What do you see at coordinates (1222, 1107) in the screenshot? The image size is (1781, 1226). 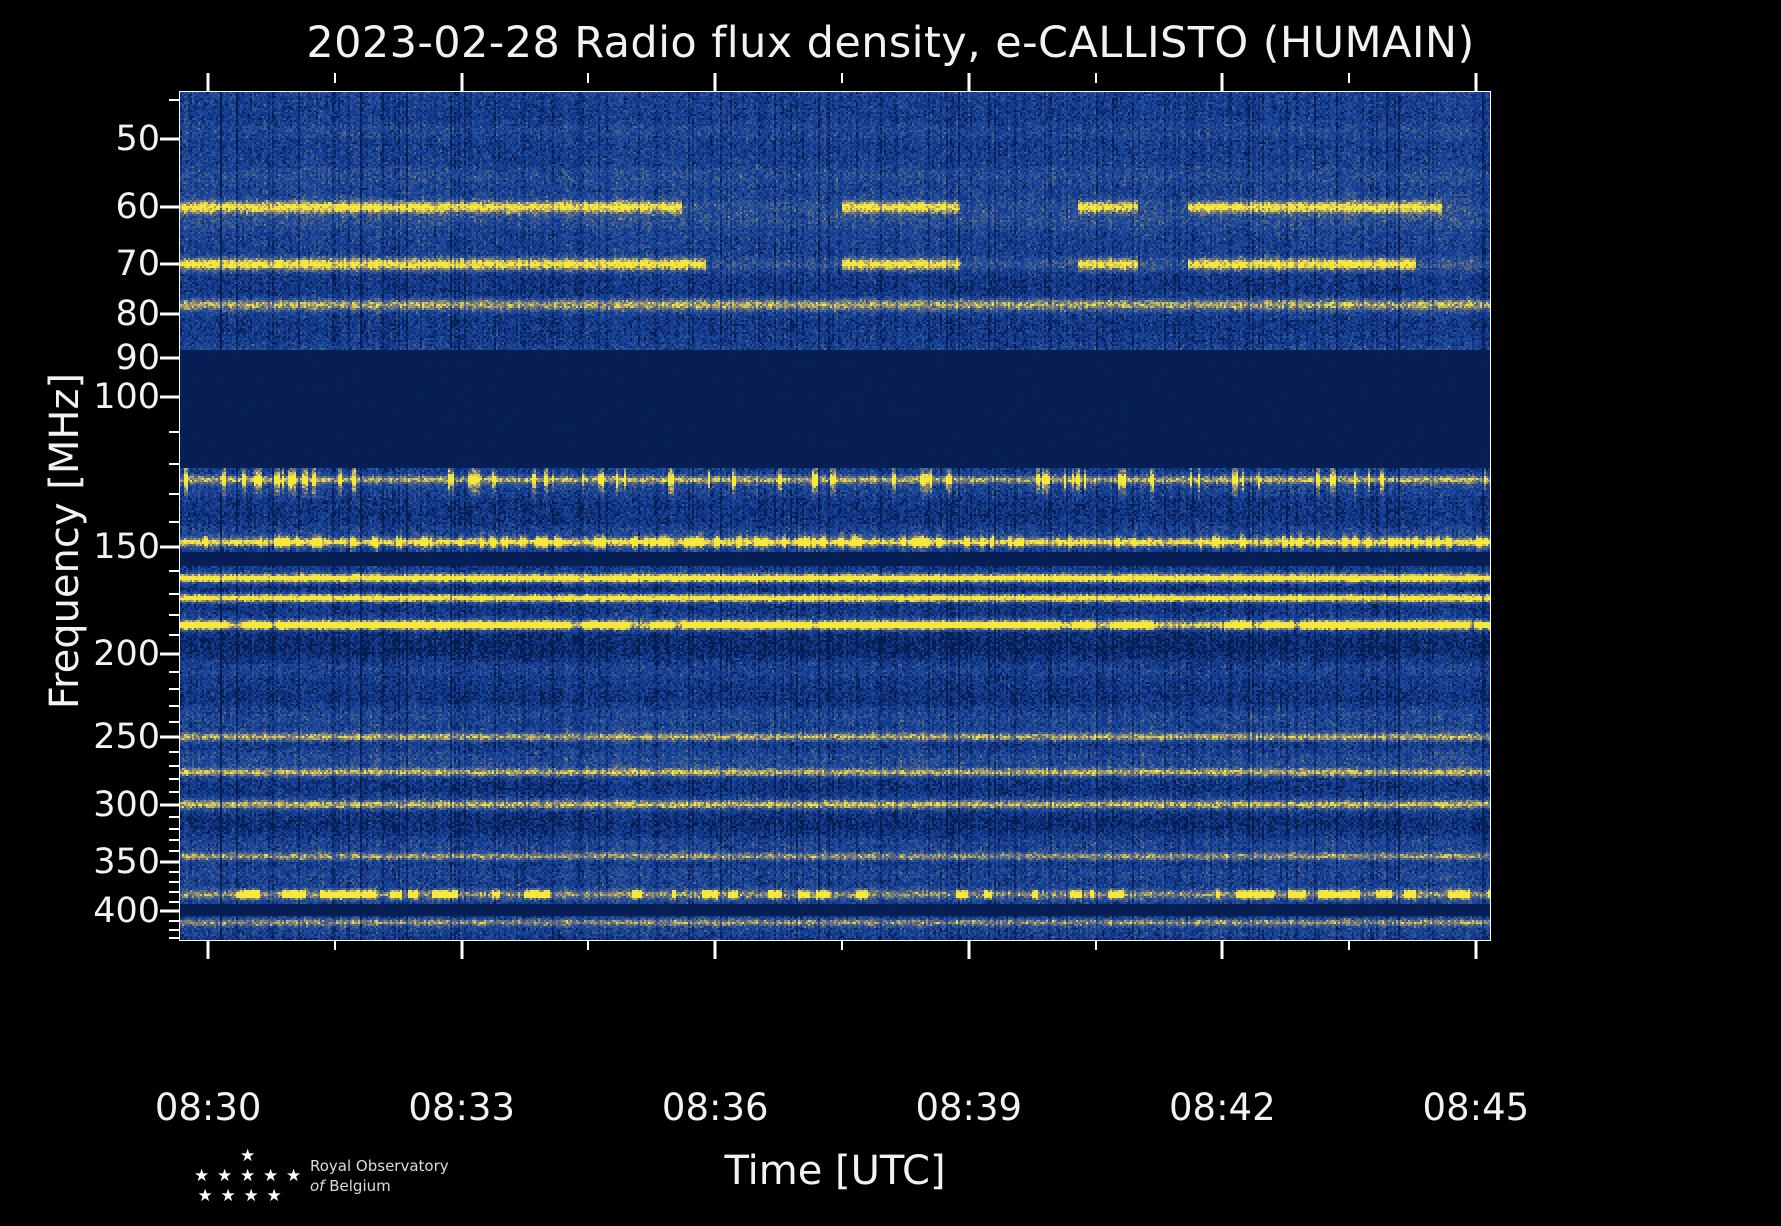 I see `x-tick-label-08-42: 08:42` at bounding box center [1222, 1107].